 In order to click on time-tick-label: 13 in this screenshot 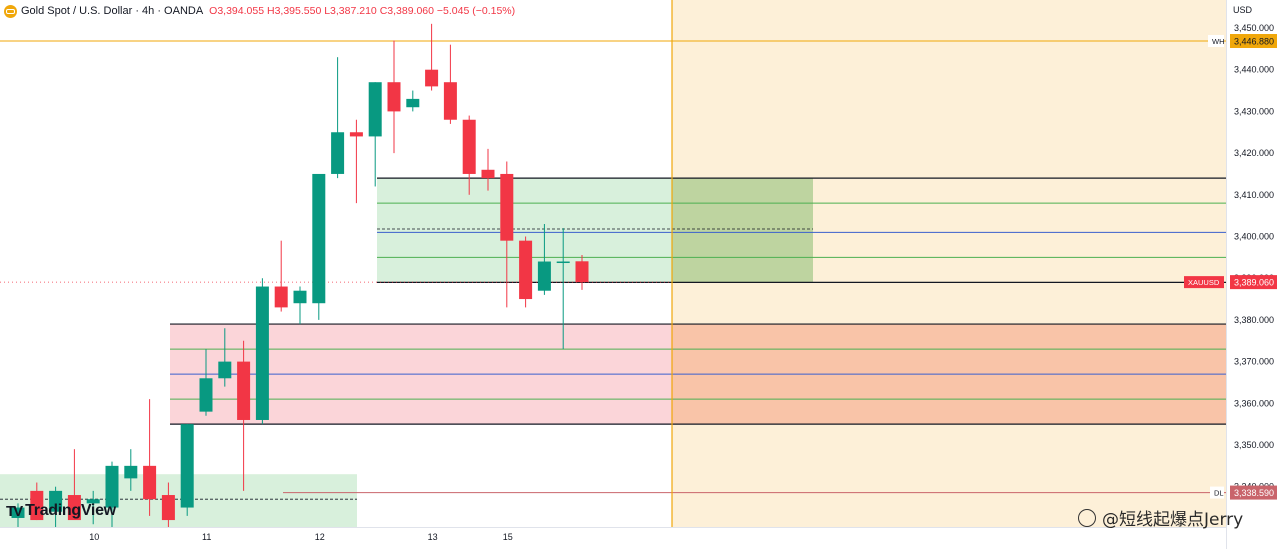, I will do `click(433, 537)`.